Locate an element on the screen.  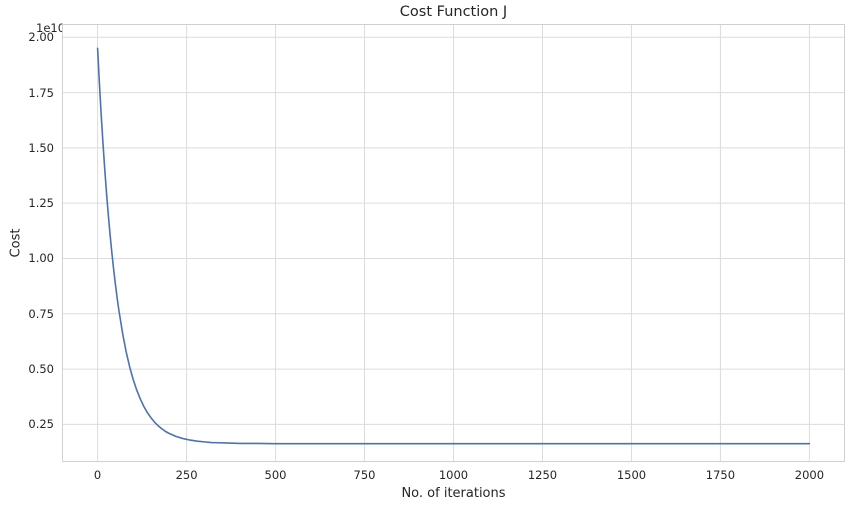
y-tick-label: 2.00 is located at coordinates (41, 37).